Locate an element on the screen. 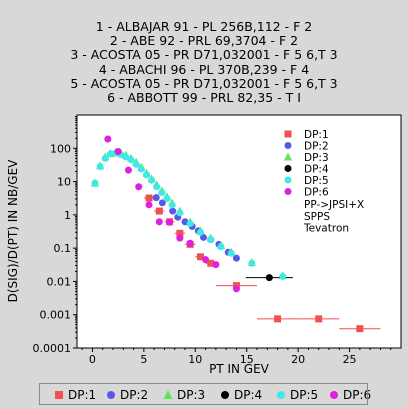  x-axis-title: PT IN GEV is located at coordinates (239, 369).